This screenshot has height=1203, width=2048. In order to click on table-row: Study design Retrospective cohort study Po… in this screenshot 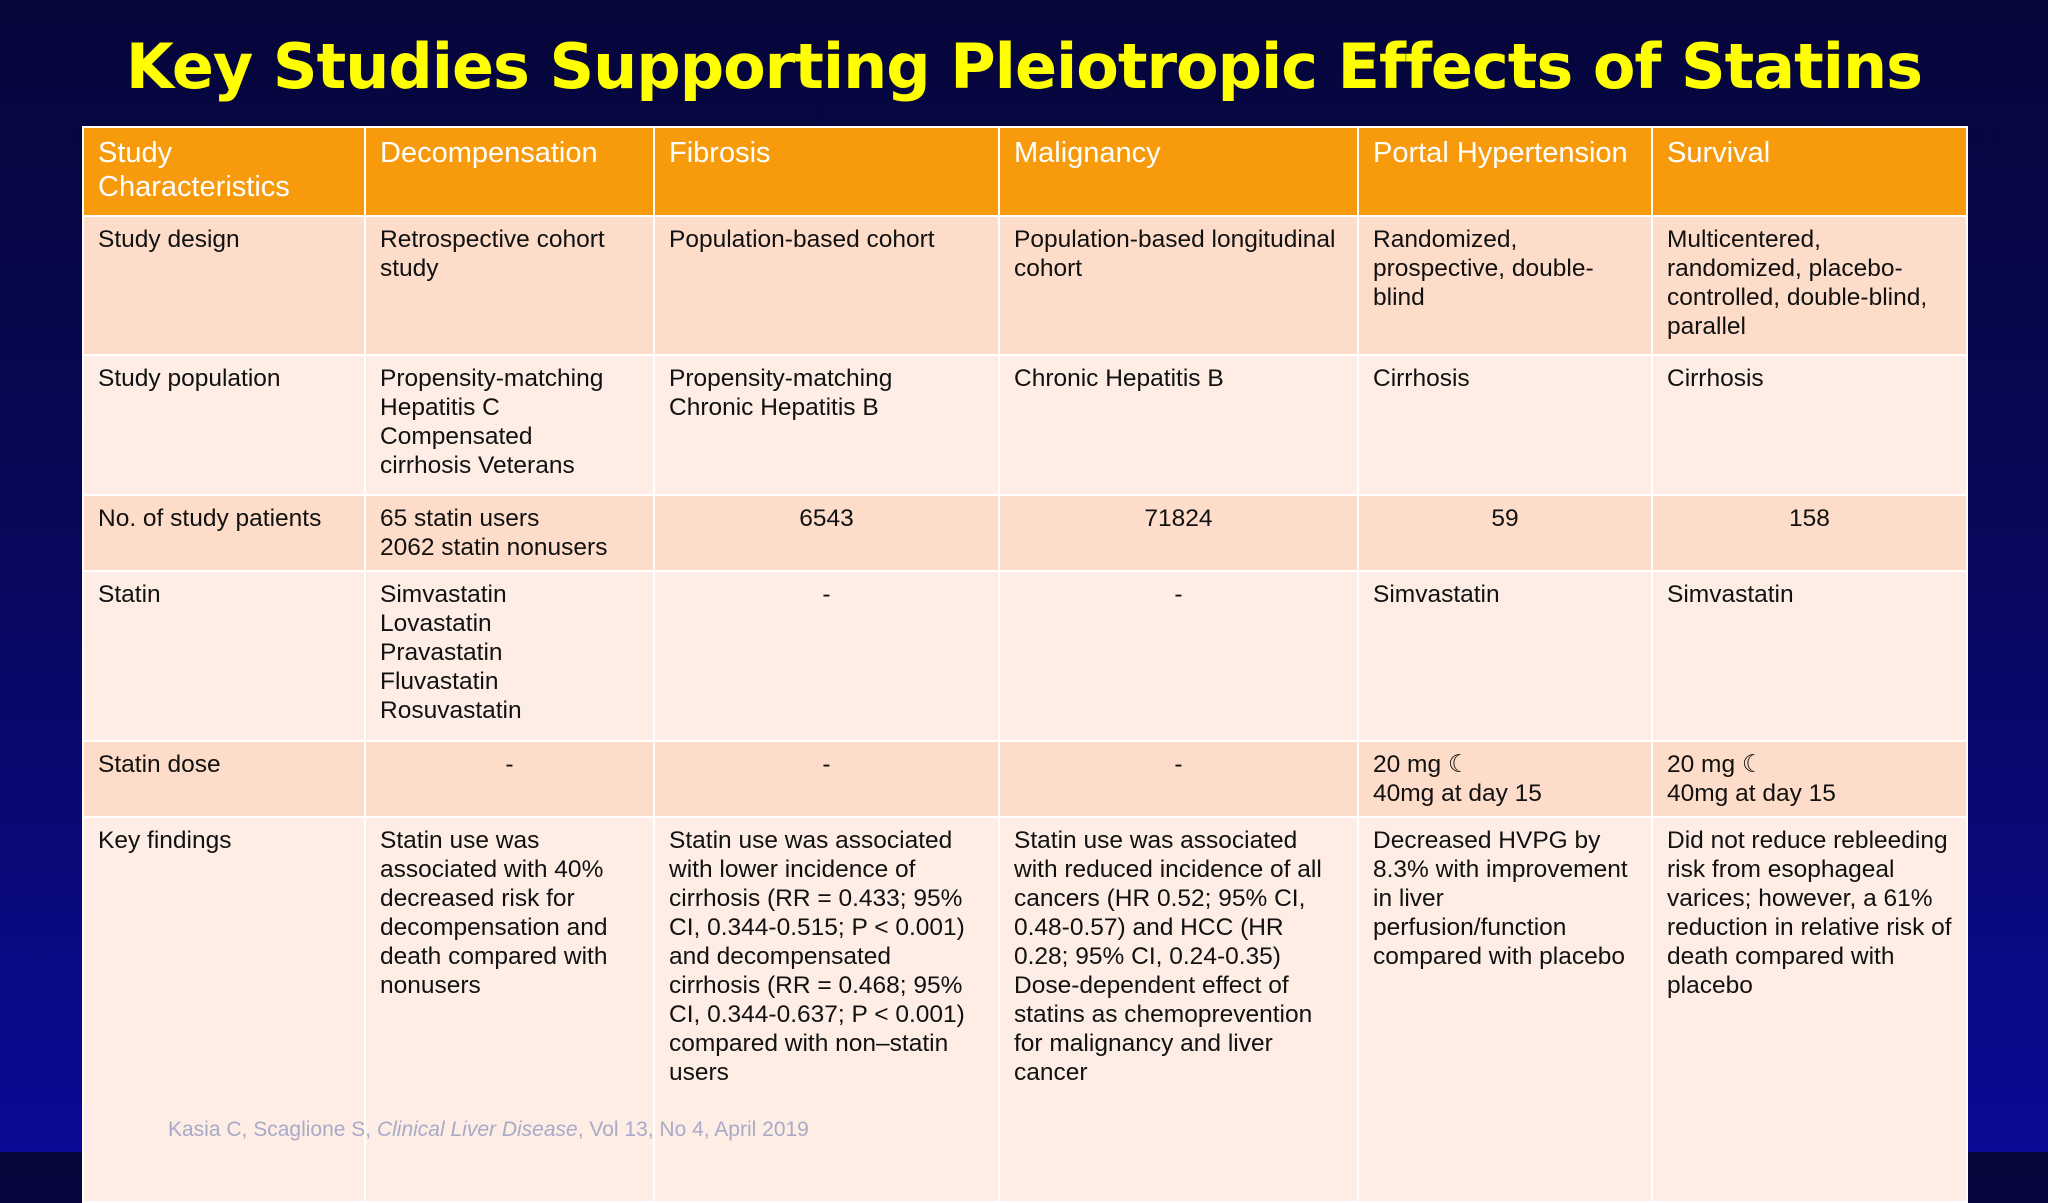, I will do `click(1025, 285)`.